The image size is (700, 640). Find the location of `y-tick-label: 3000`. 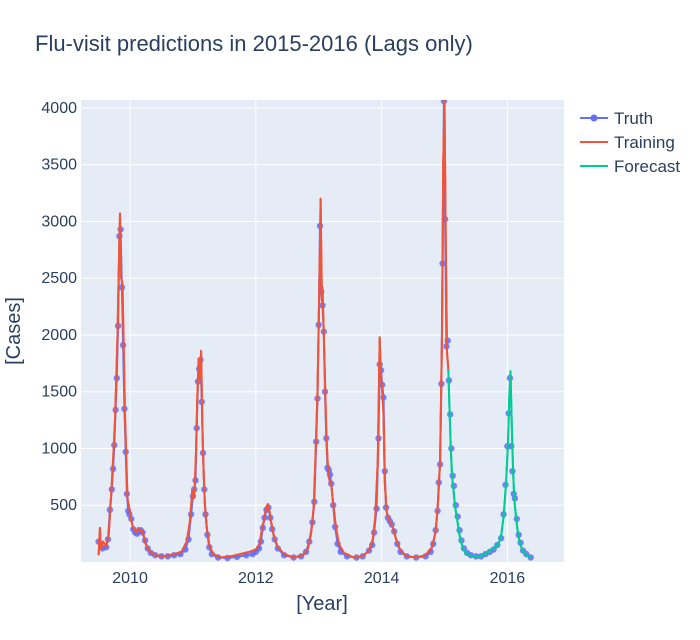

y-tick-label: 3000 is located at coordinates (59, 221).